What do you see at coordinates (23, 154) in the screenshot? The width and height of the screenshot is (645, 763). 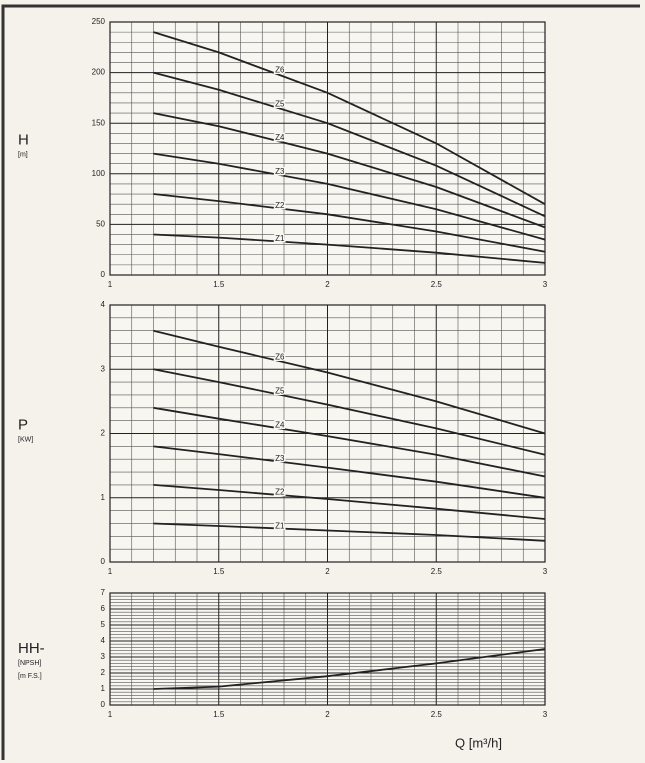 I see `y-axis-unit: [m]` at bounding box center [23, 154].